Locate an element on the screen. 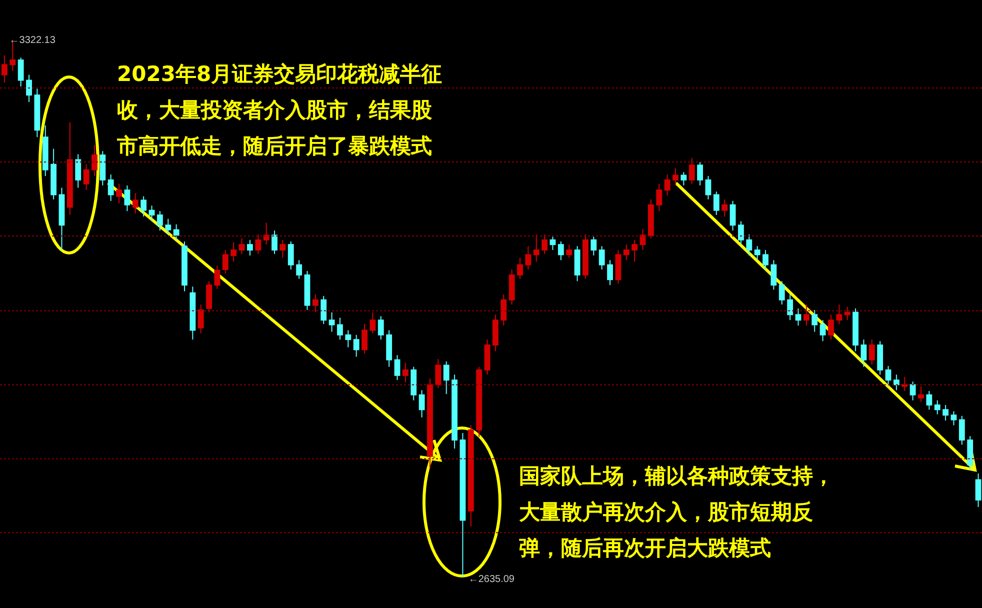 This screenshot has height=608, width=982. annotation: 国家队上场，辅以各种政策支持，大量散户再次介入，股市短期反弹，随后再次开启大跌模式 is located at coordinates (677, 512).